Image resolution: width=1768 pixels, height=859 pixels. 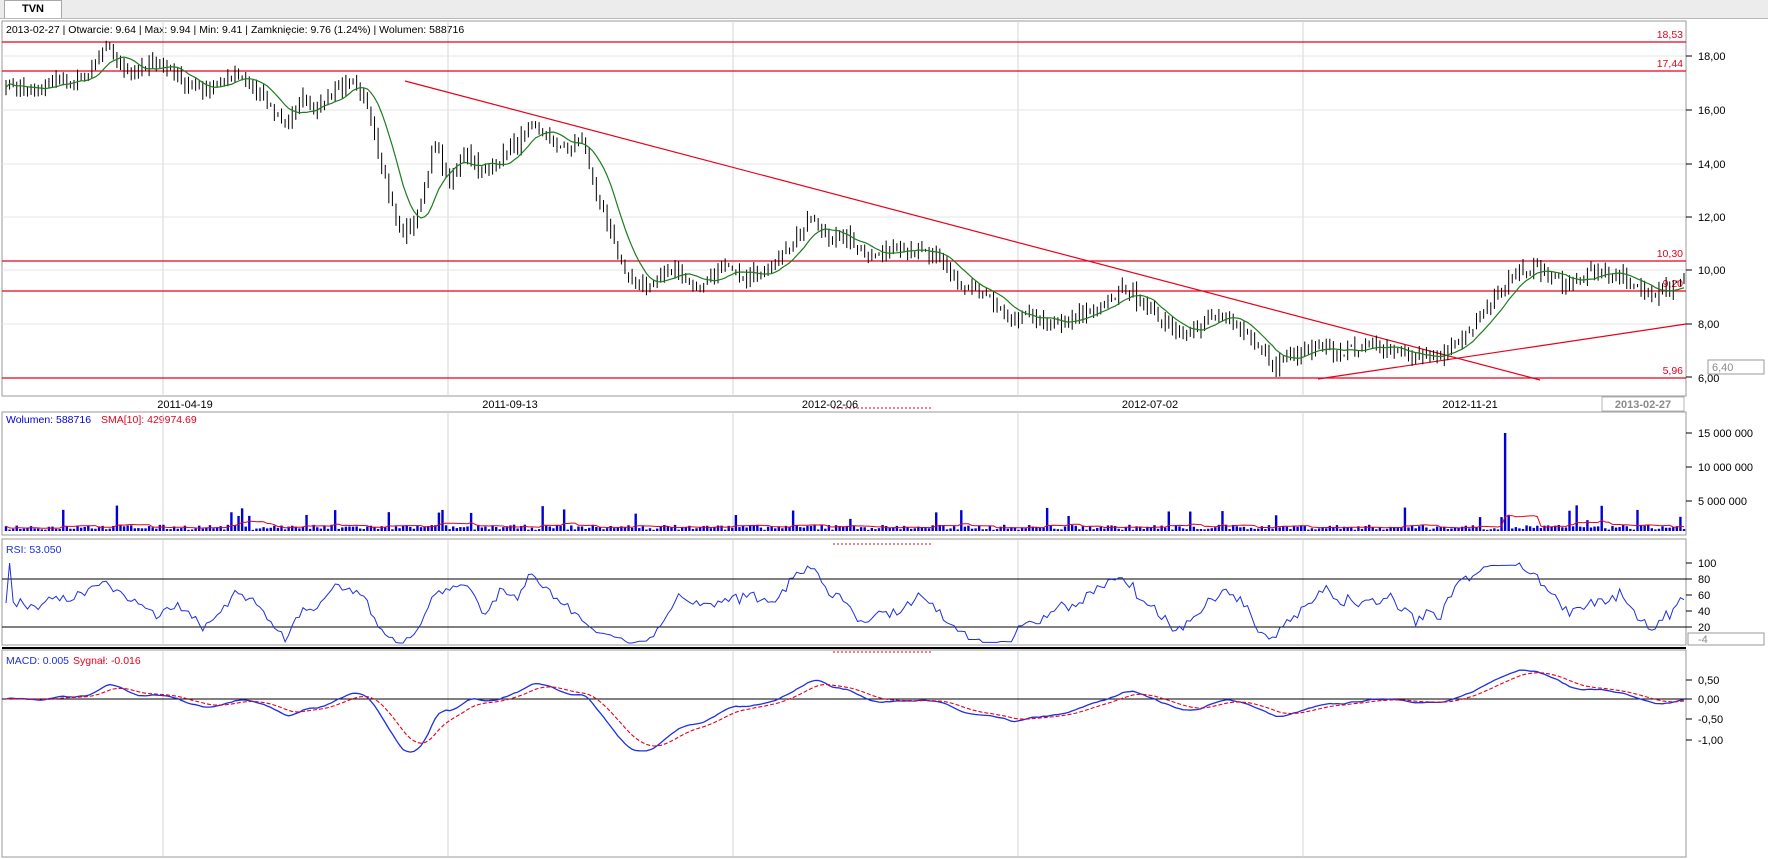 I want to click on signal-line, so click(x=845, y=709).